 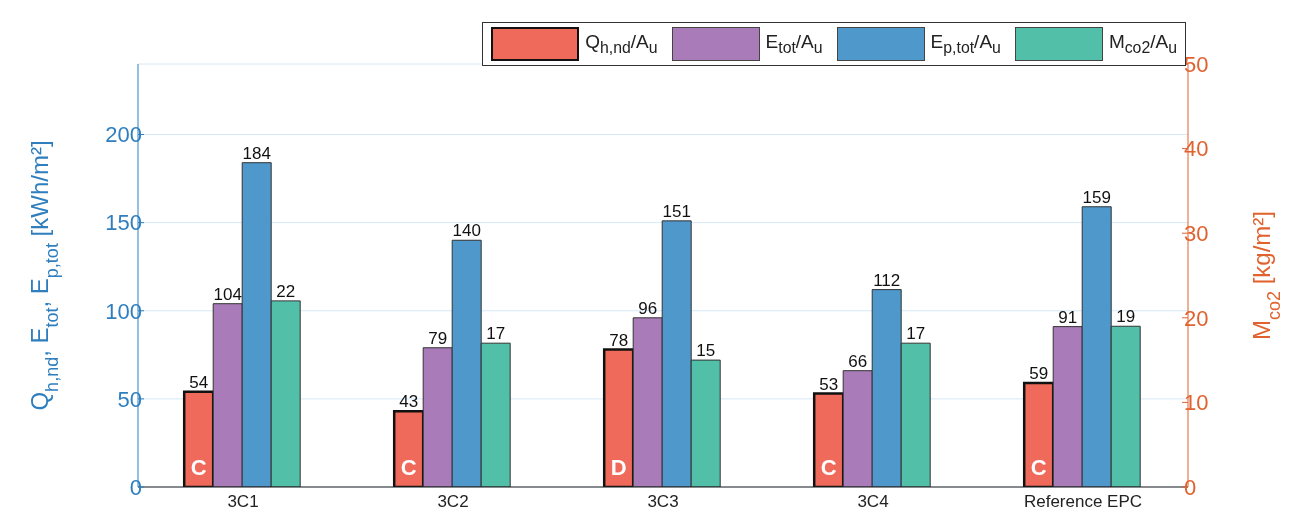 I want to click on x-tick-label: 3C1, so click(x=243, y=502).